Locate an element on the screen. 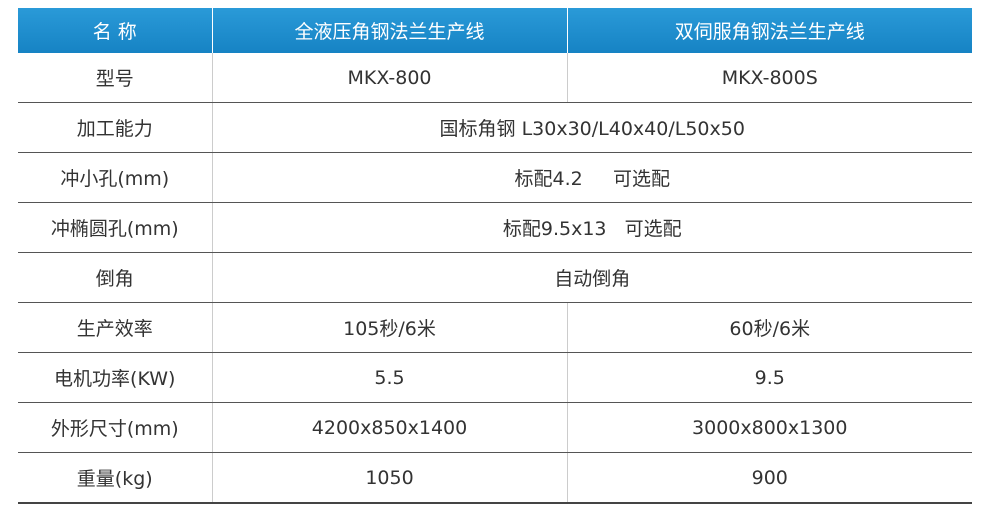  row-label: 加工能力 is located at coordinates (115, 127).